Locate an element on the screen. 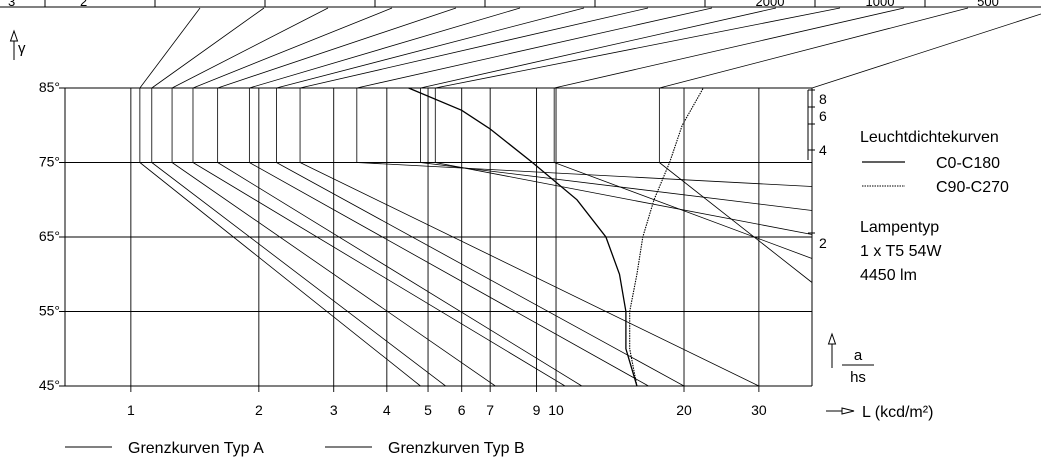  legend-type-a-label: Grenzkurven Typ A is located at coordinates (196, 448).